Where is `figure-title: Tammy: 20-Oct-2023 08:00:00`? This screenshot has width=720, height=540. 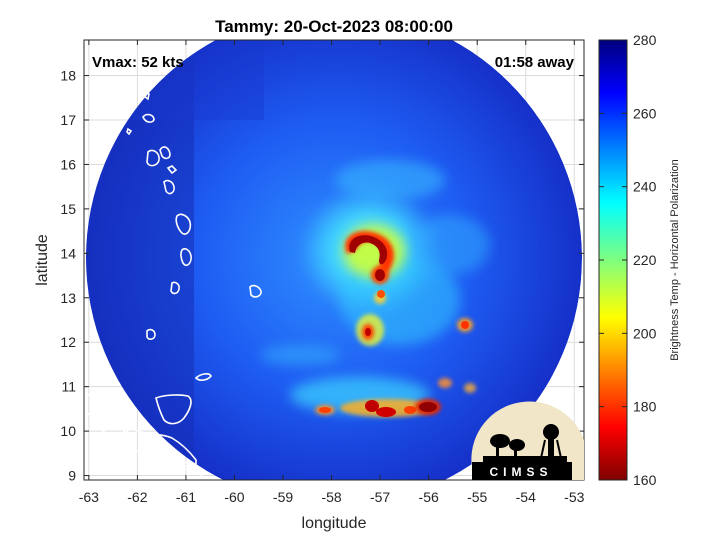
figure-title: Tammy: 20-Oct-2023 08:00:00 is located at coordinates (334, 26).